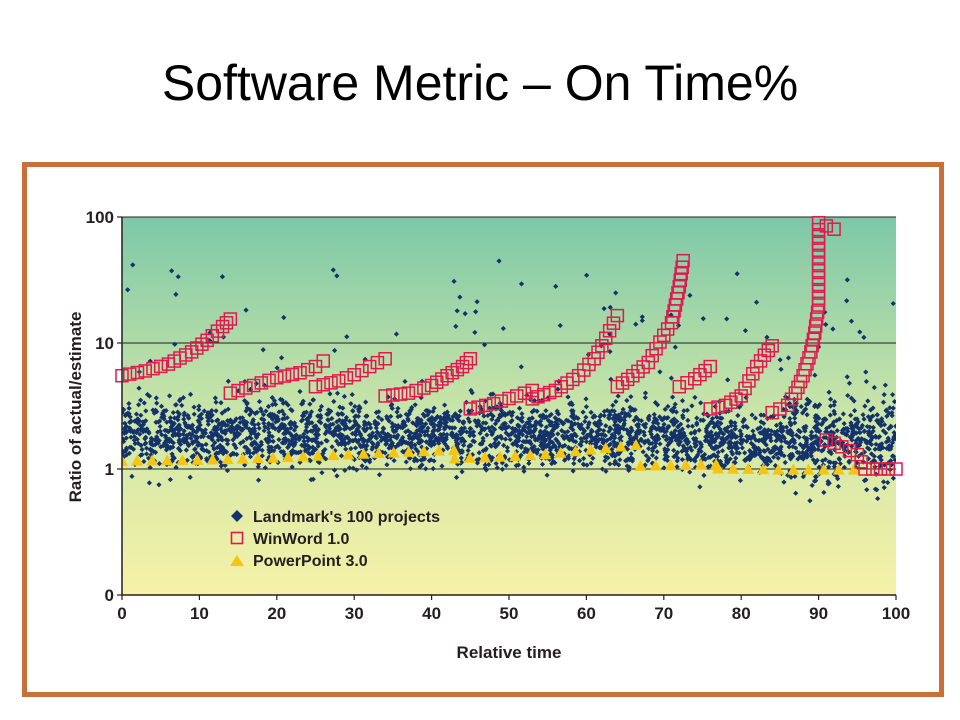  I want to click on x-tick-label: 30, so click(354, 613).